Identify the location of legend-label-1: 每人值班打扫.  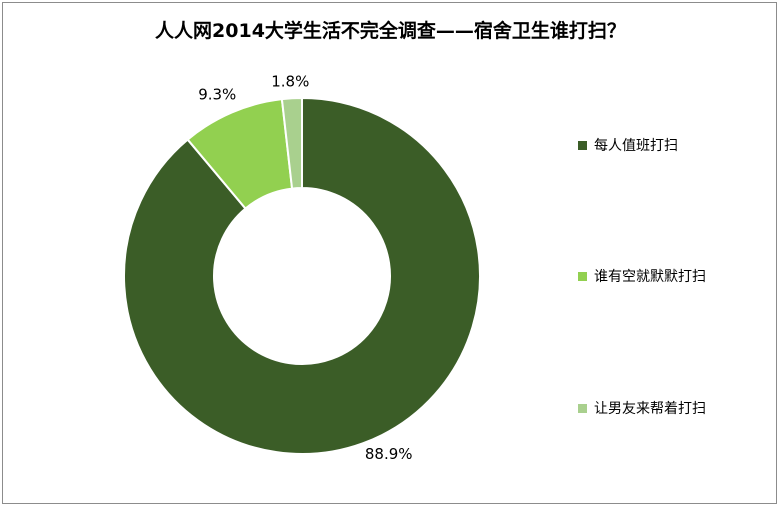
(636, 146).